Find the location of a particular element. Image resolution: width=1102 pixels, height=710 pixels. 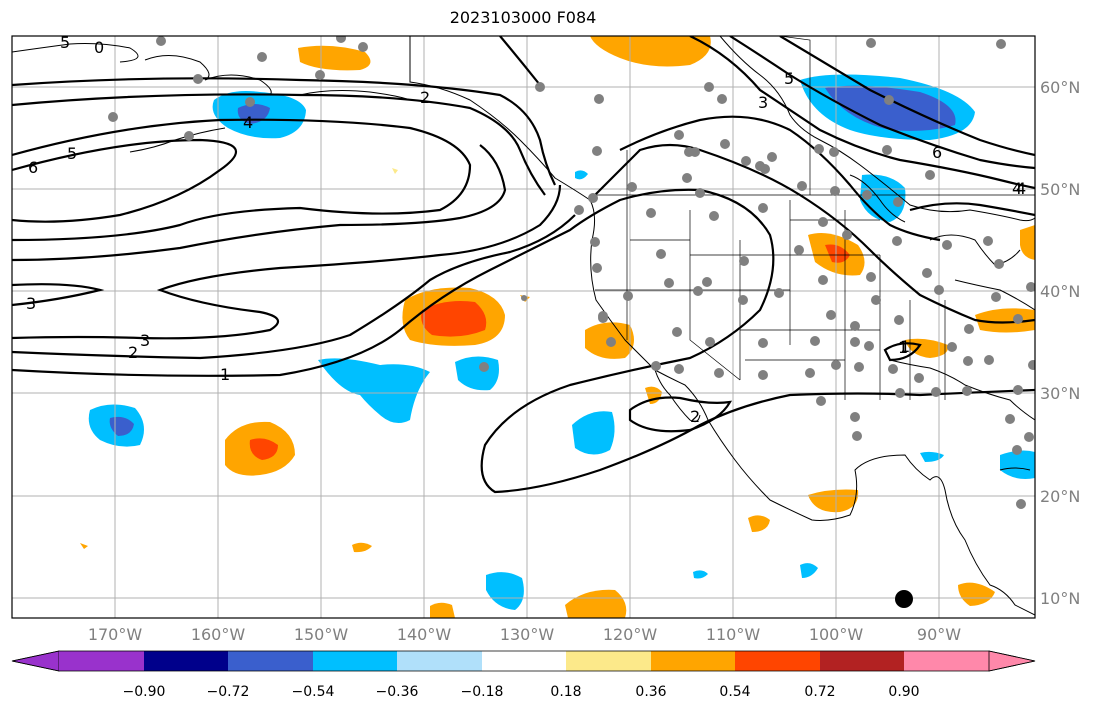

colorbar-outline is located at coordinates (523, 661).